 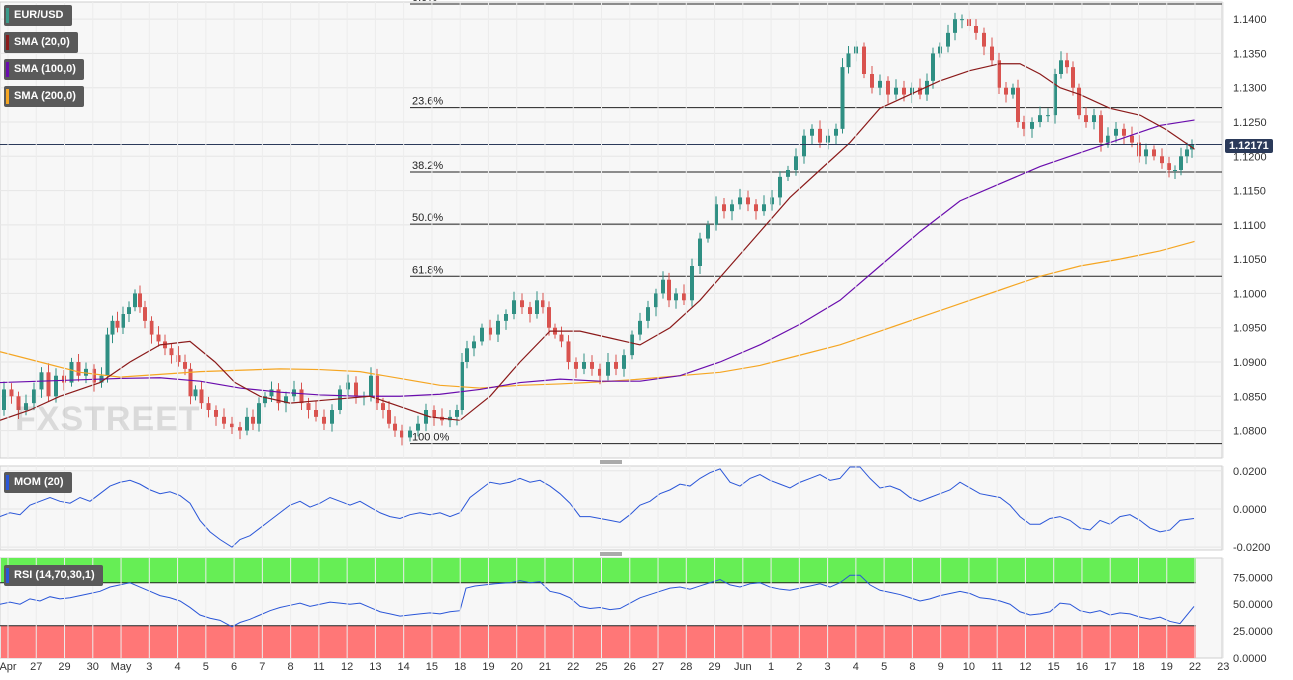 I want to click on legend-sma20: SMA (20,0), so click(x=41, y=42).